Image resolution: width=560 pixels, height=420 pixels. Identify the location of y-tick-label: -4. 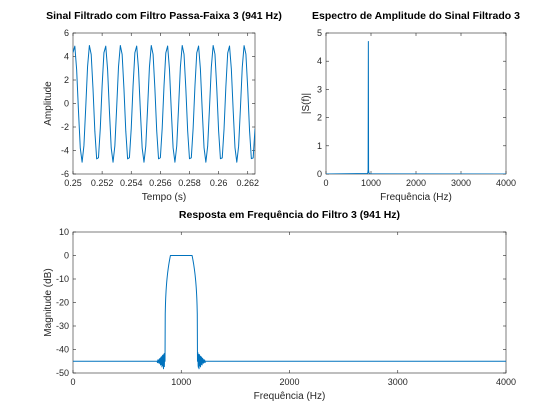
(65, 151).